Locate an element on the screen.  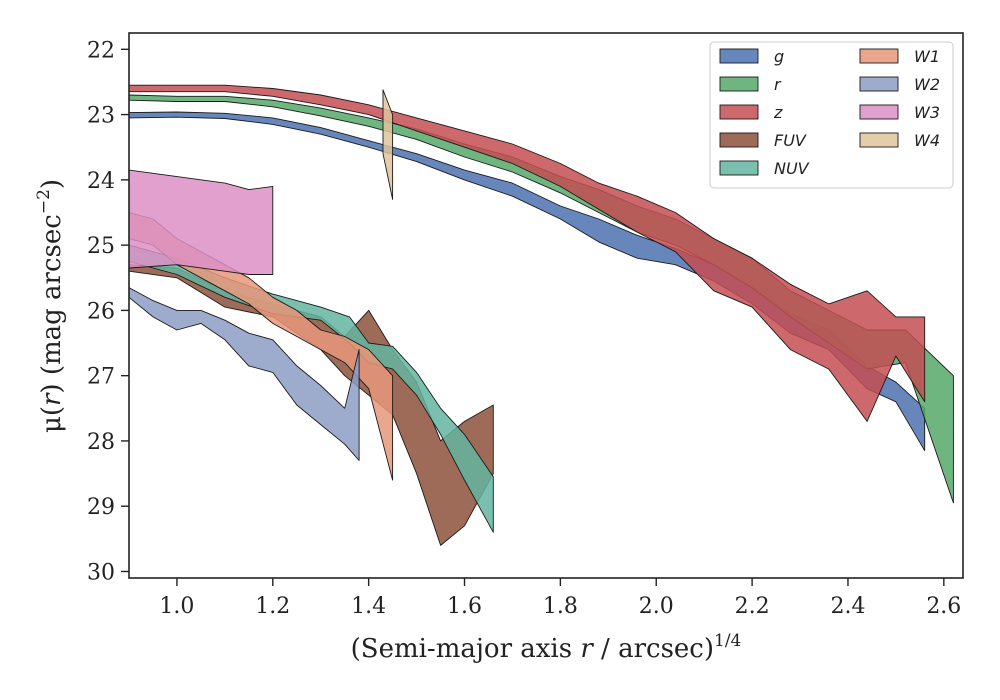
y-tick-label: 22 is located at coordinates (101, 50).